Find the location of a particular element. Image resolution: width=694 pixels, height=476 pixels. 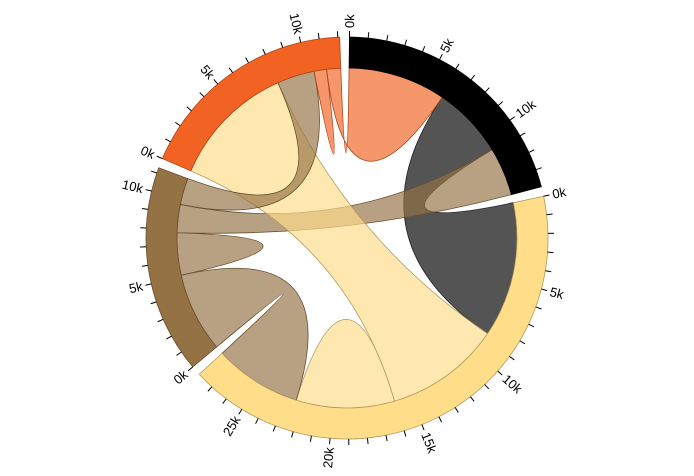

tick-label: 15k is located at coordinates (429, 443).